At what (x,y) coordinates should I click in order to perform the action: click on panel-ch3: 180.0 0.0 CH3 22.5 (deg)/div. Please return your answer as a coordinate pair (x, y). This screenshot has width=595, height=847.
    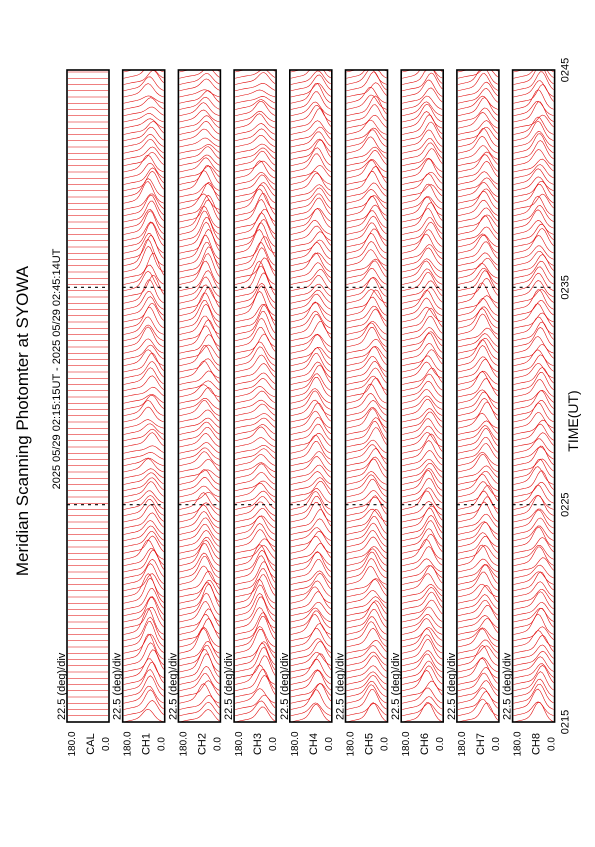
    Looking at the image, I should click on (251, 413).